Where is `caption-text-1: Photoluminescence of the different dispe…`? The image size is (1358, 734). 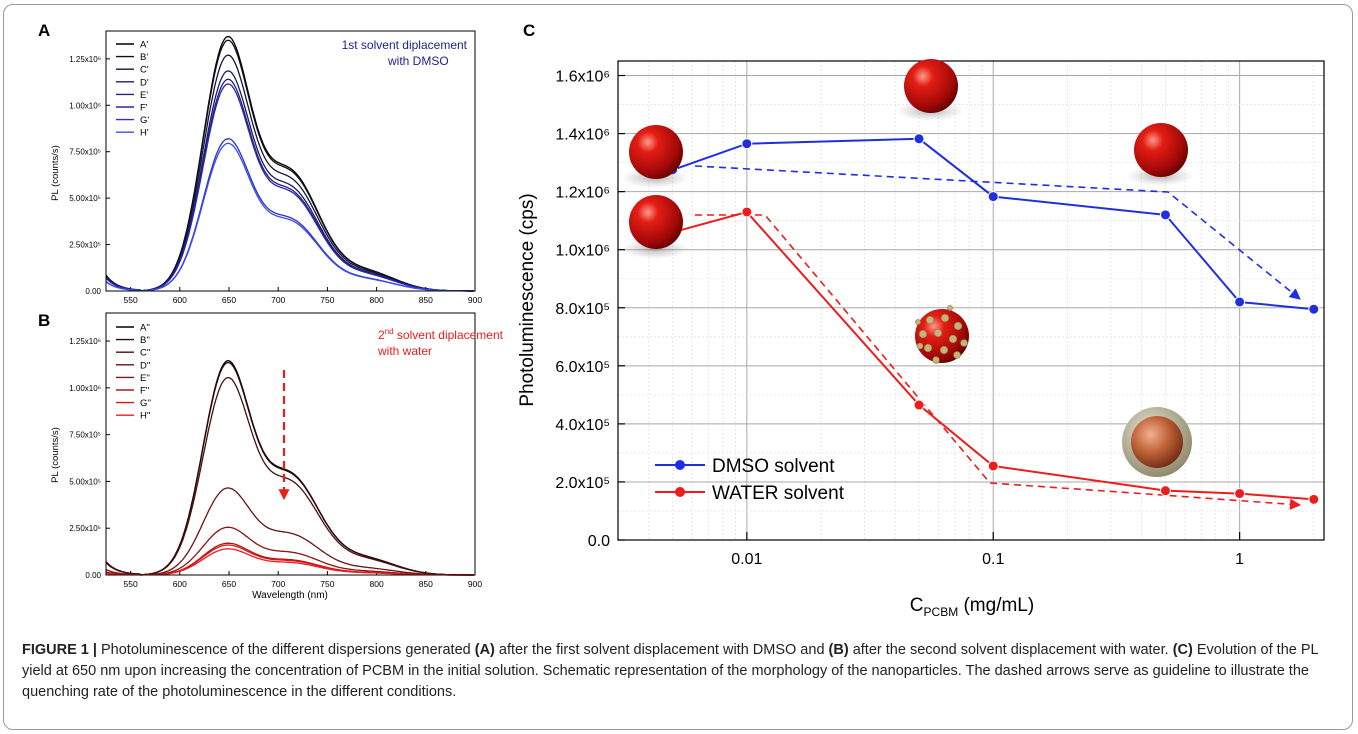 caption-text-1: Photoluminescence of the different dispe… is located at coordinates (285, 650).